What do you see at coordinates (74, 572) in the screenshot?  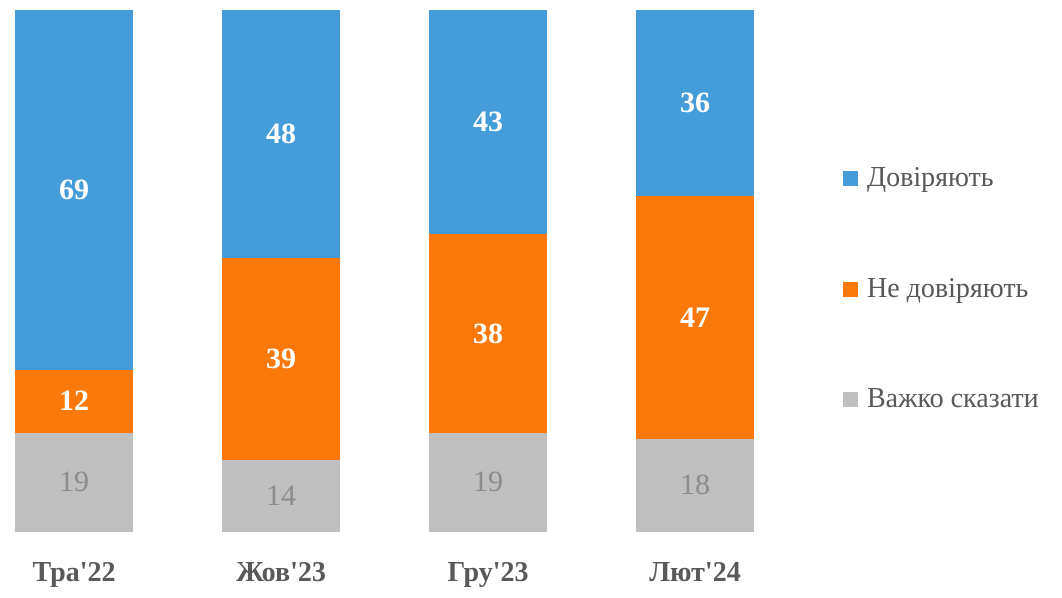 I see `x-axis-label-tra22: Тра'22` at bounding box center [74, 572].